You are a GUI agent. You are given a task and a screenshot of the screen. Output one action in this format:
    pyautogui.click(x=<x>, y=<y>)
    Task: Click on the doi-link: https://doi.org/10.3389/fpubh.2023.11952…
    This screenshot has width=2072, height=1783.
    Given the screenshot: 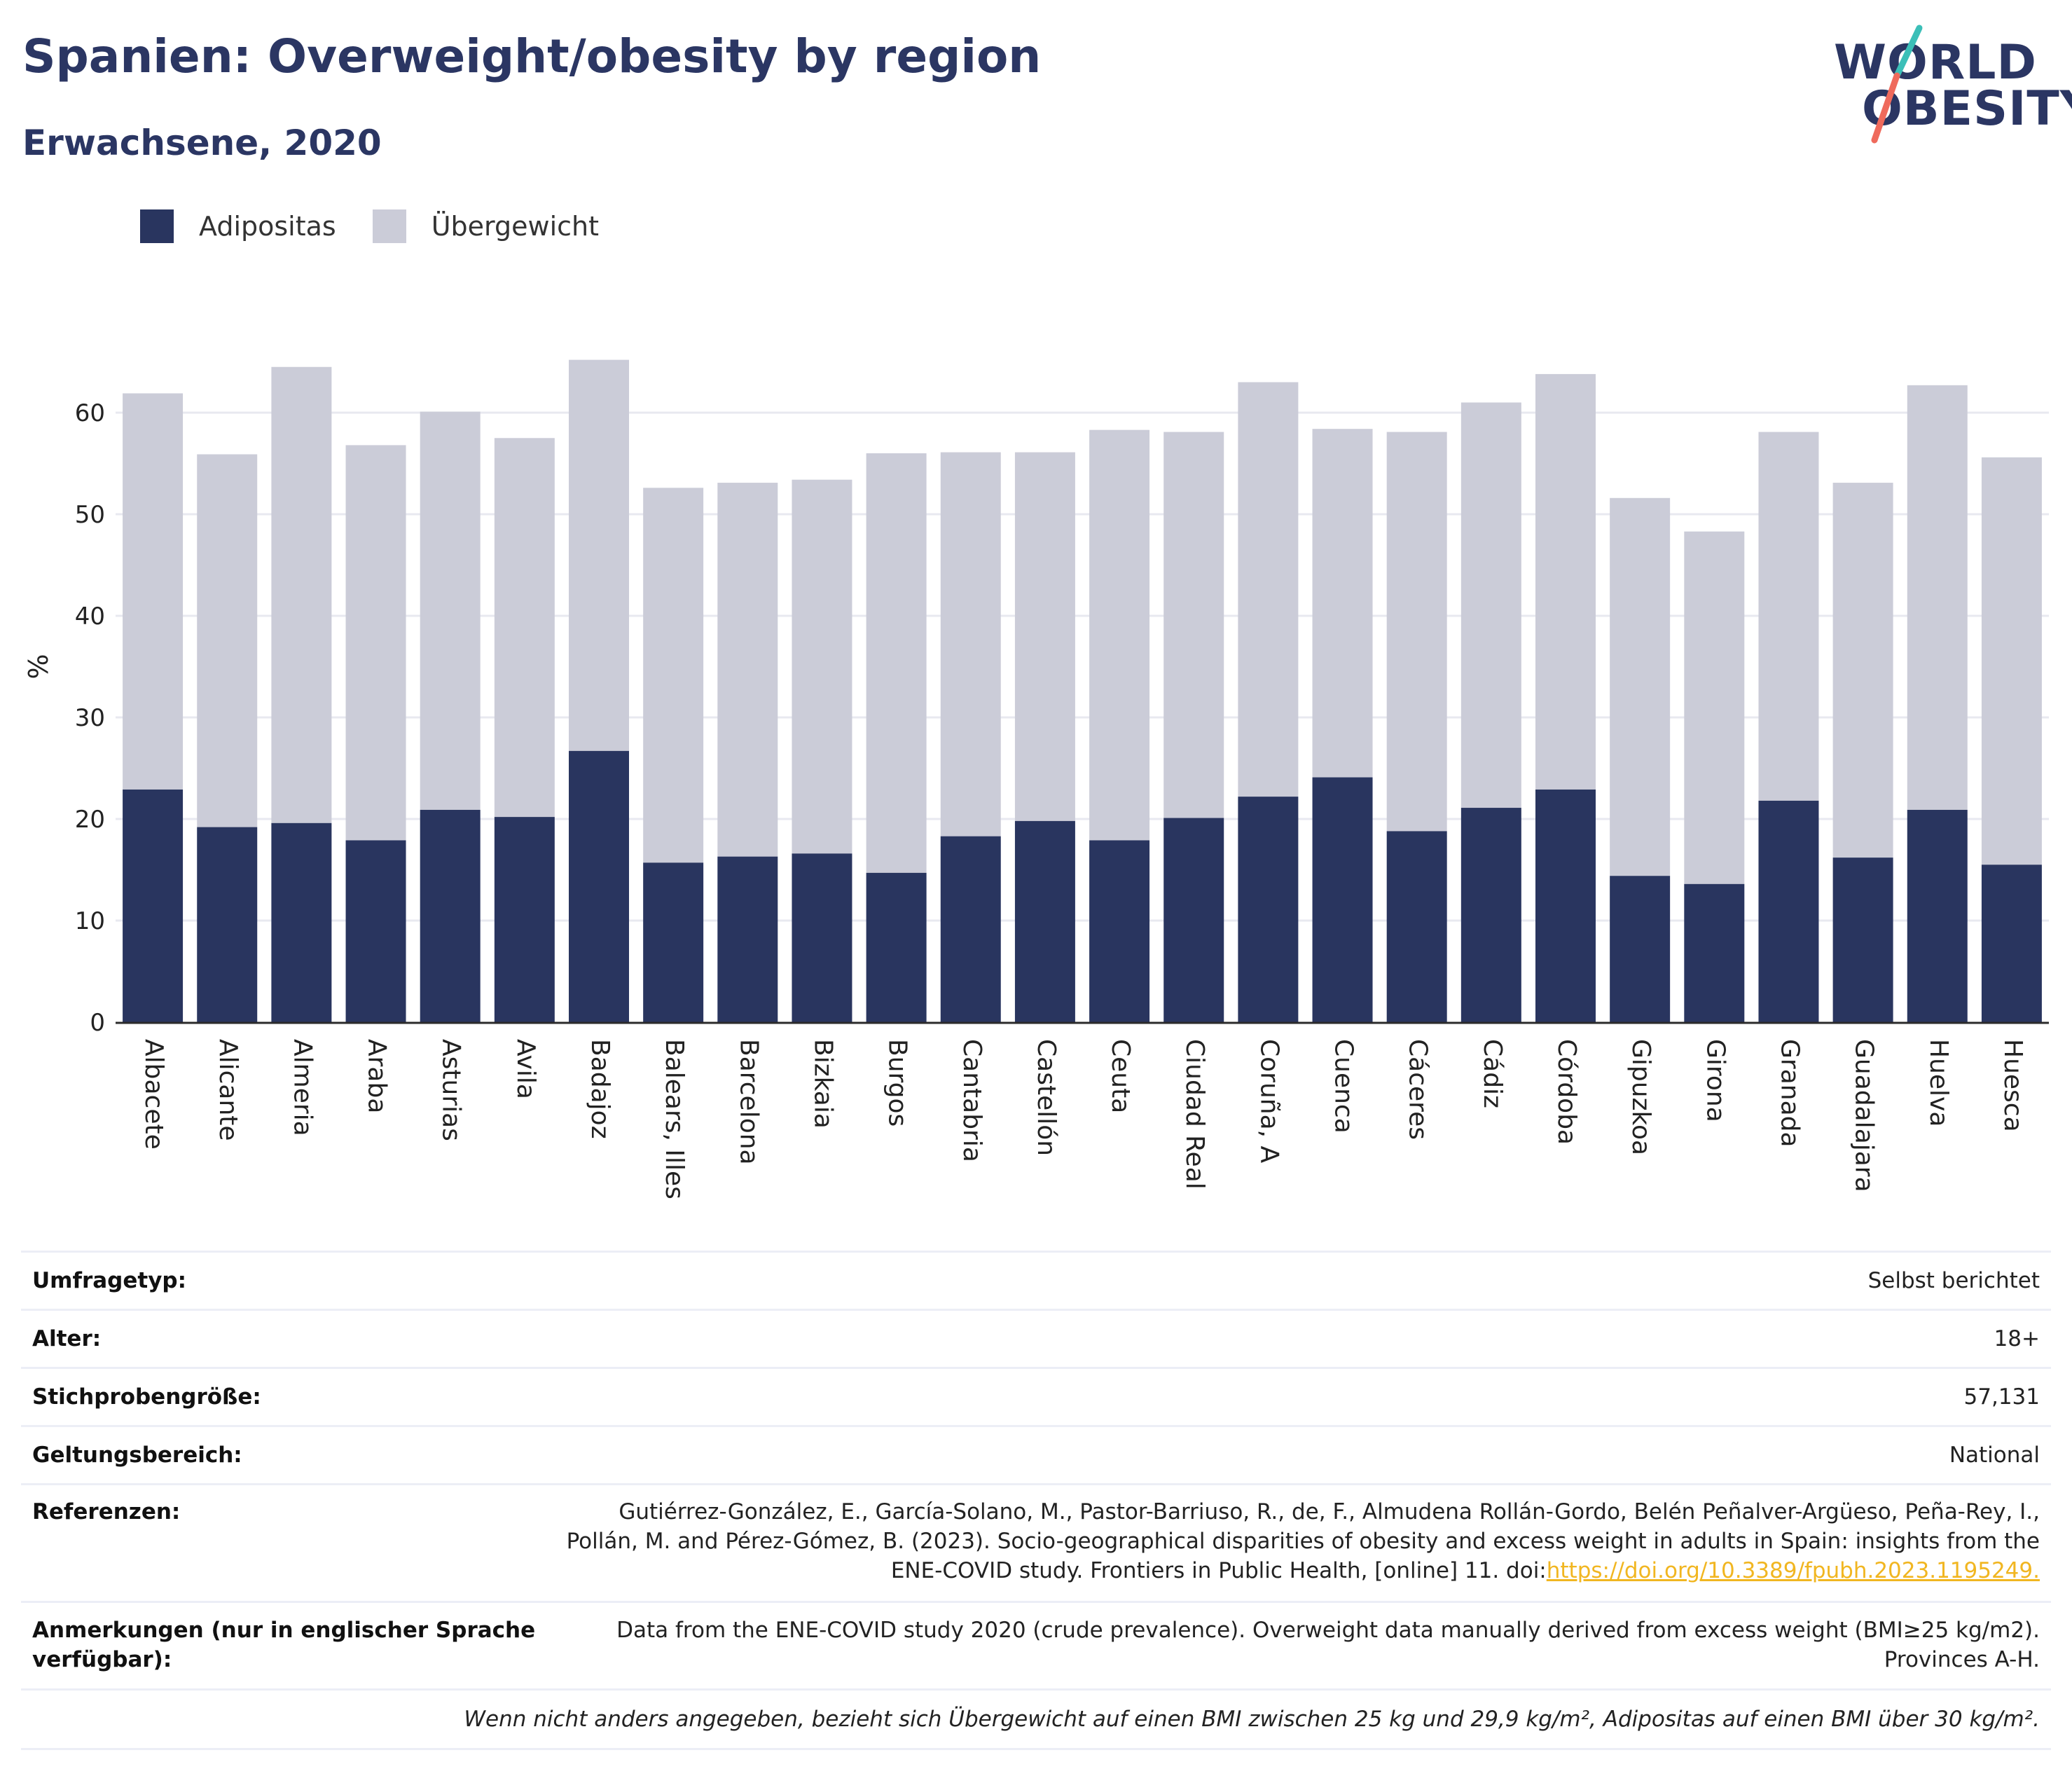 What is the action you would take?
    pyautogui.click(x=1793, y=1570)
    